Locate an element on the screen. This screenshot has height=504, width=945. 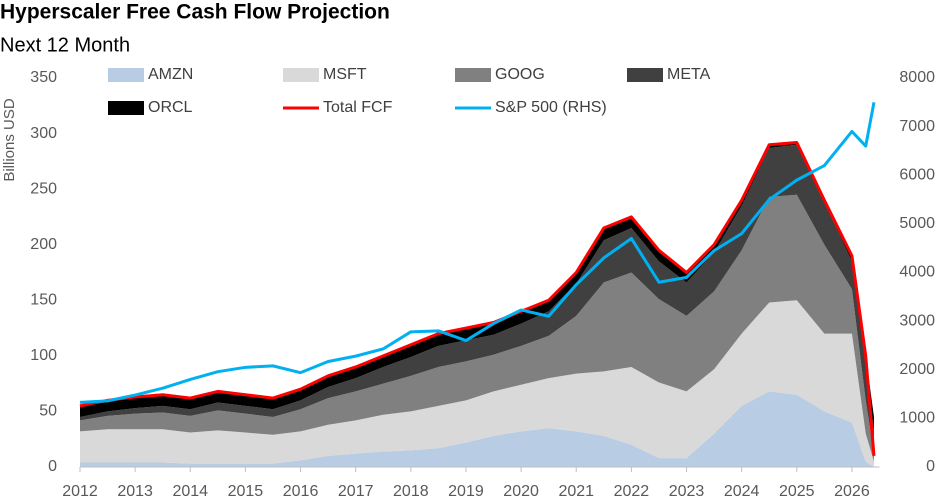
stacked-area is located at coordinates (477, 429).